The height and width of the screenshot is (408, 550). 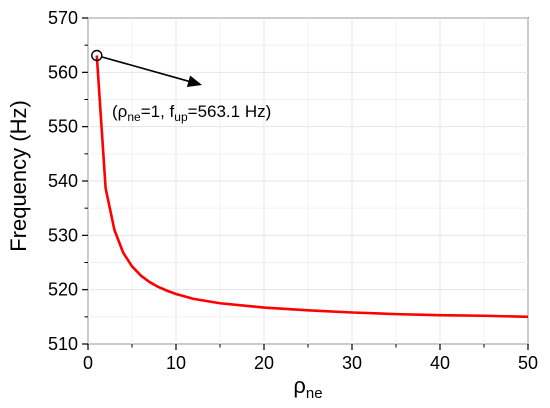 What do you see at coordinates (88, 363) in the screenshot?
I see `x-tick-label: 0` at bounding box center [88, 363].